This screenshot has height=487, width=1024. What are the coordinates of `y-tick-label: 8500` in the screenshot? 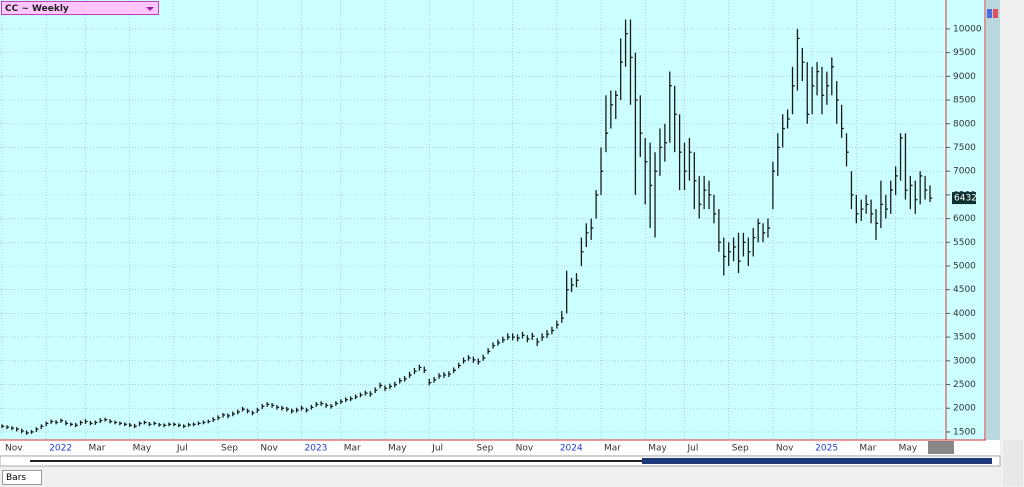 It's located at (964, 101).